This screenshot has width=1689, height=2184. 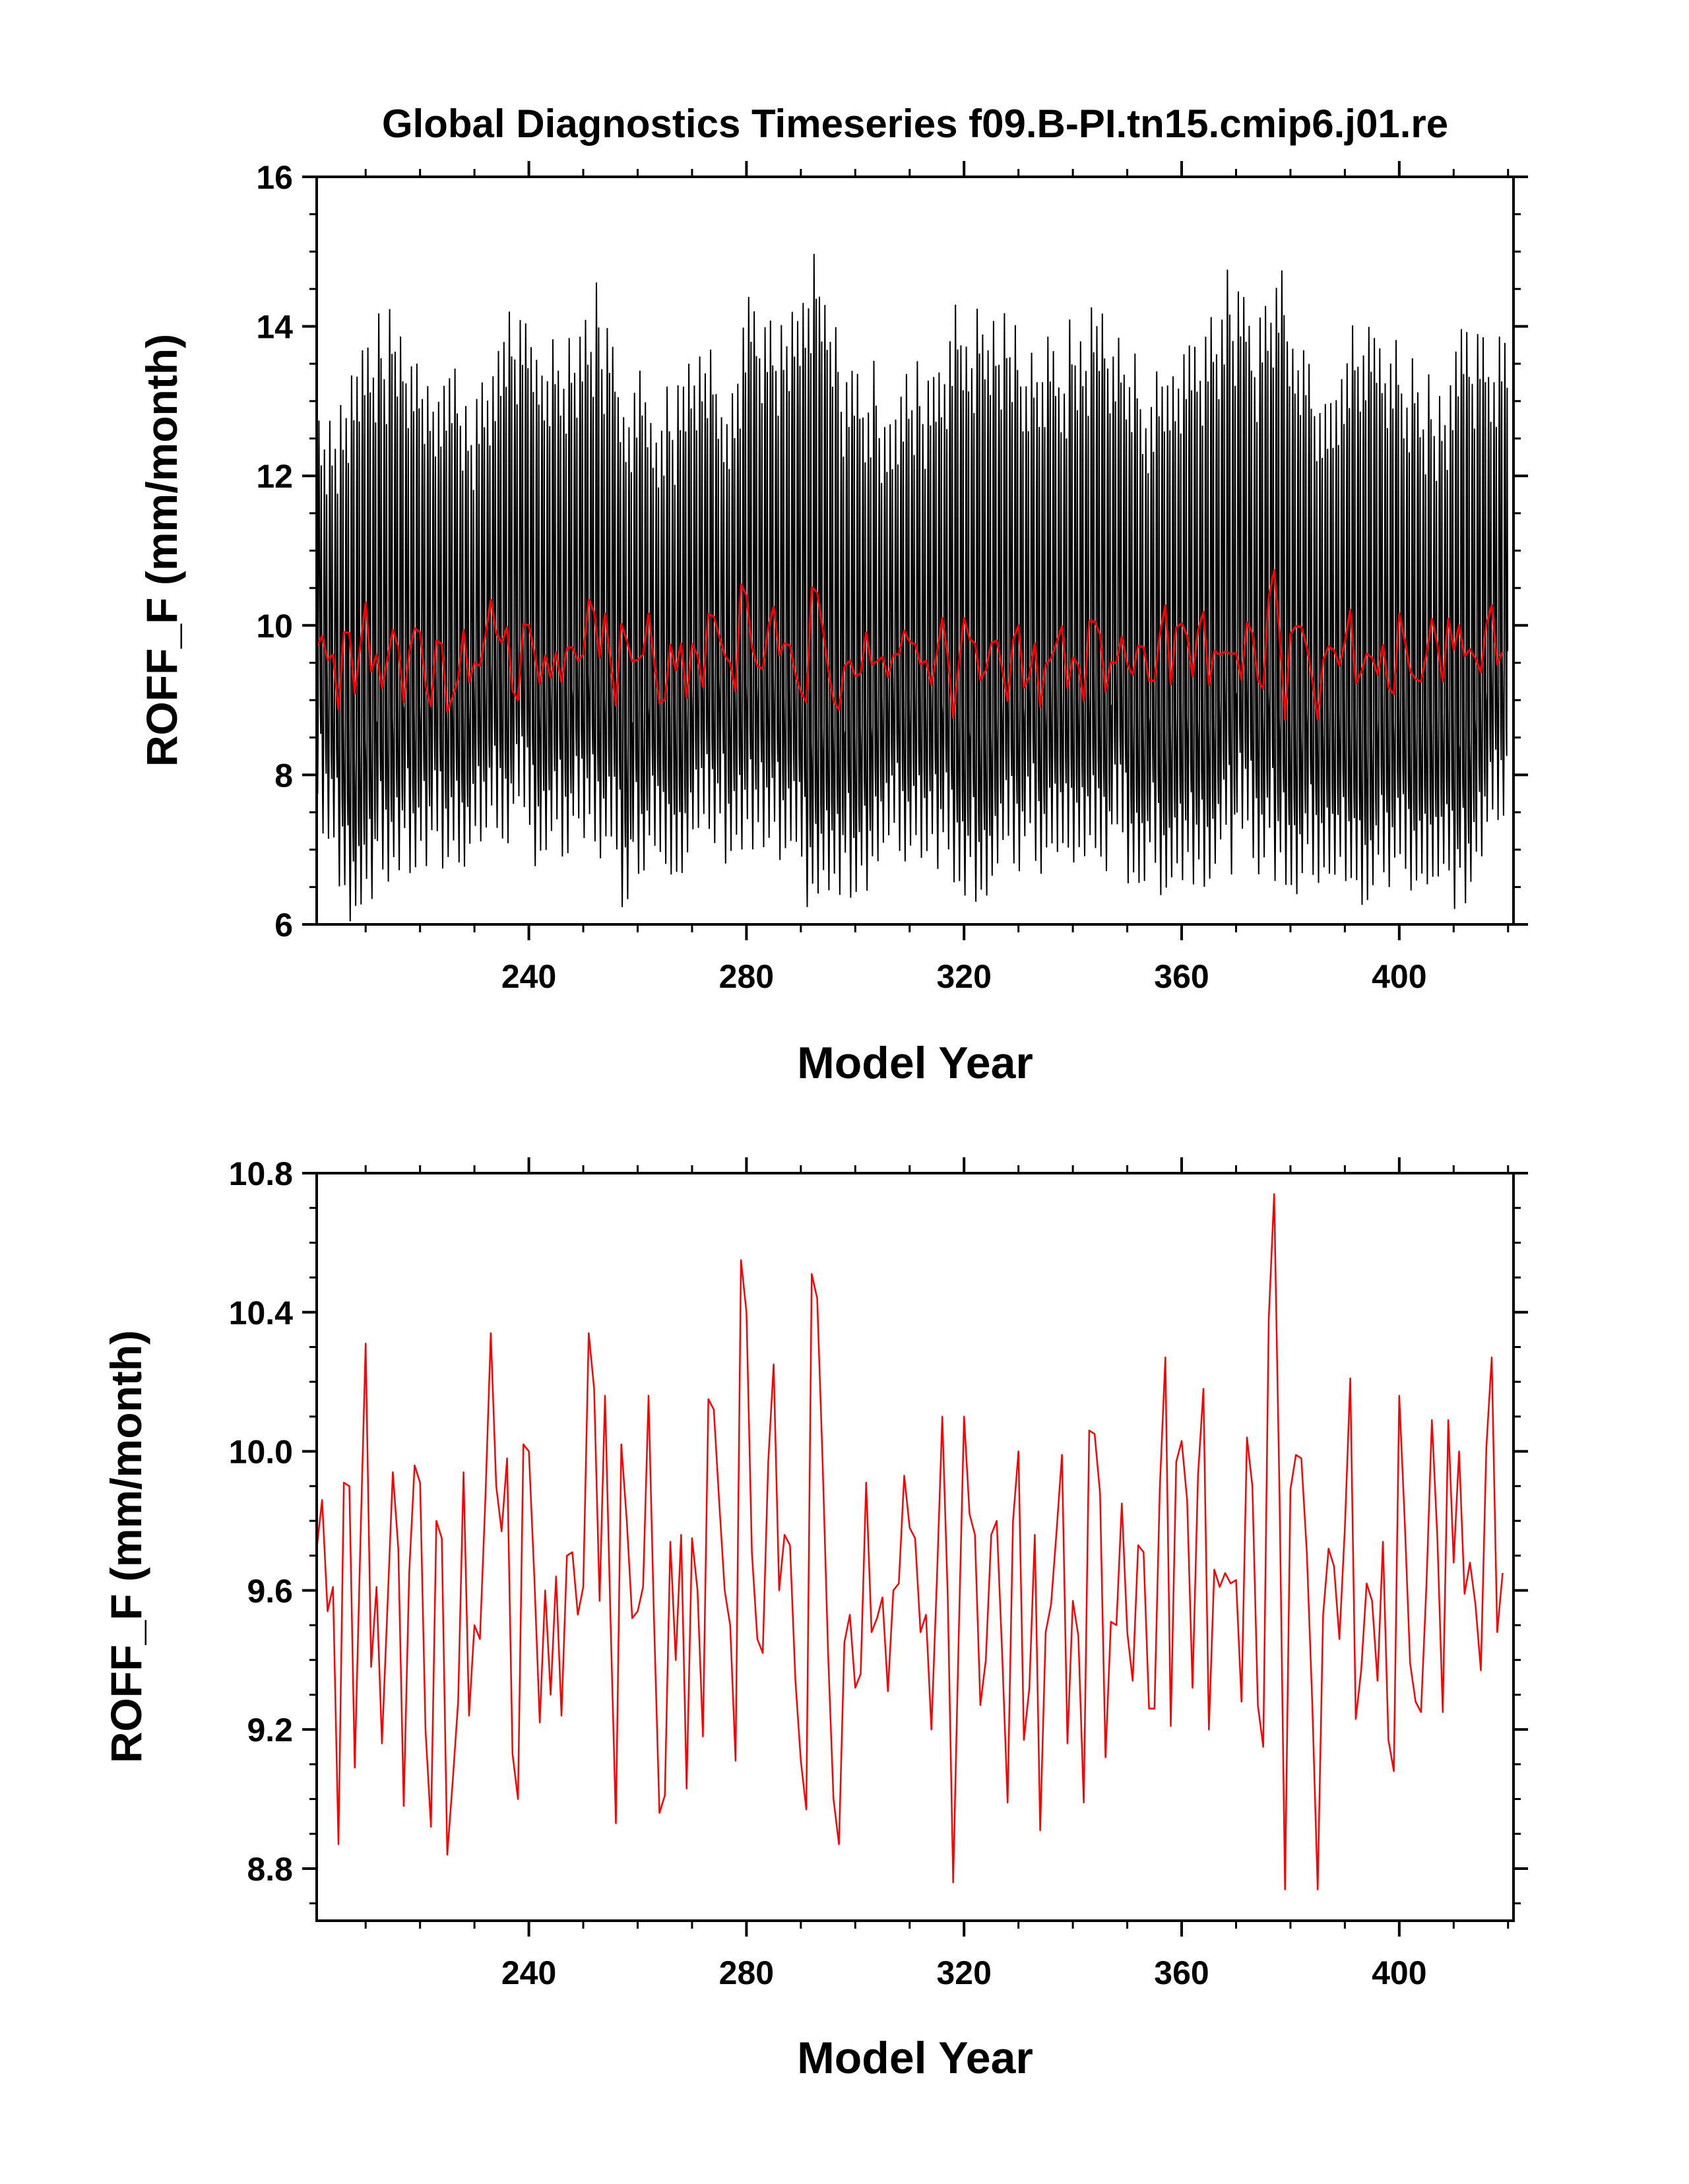 I want to click on y-tick-label: 10, so click(x=274, y=626).